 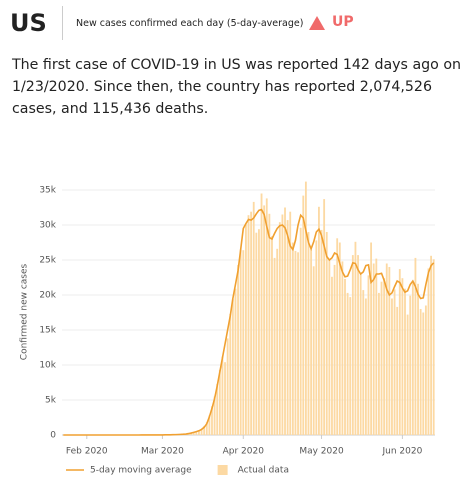 What do you see at coordinates (321, 452) in the screenshot?
I see `x-tick-label: May 2020` at bounding box center [321, 452].